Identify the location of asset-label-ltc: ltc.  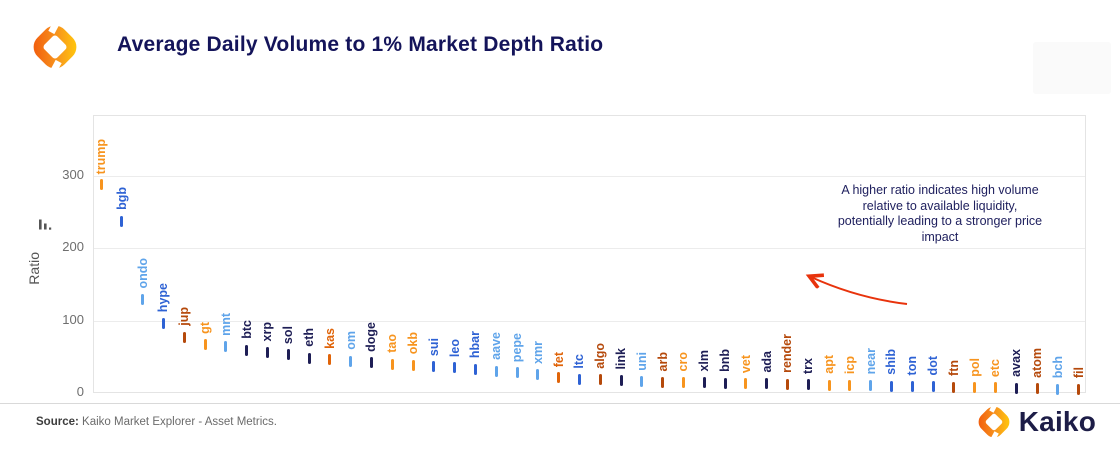
(579, 361).